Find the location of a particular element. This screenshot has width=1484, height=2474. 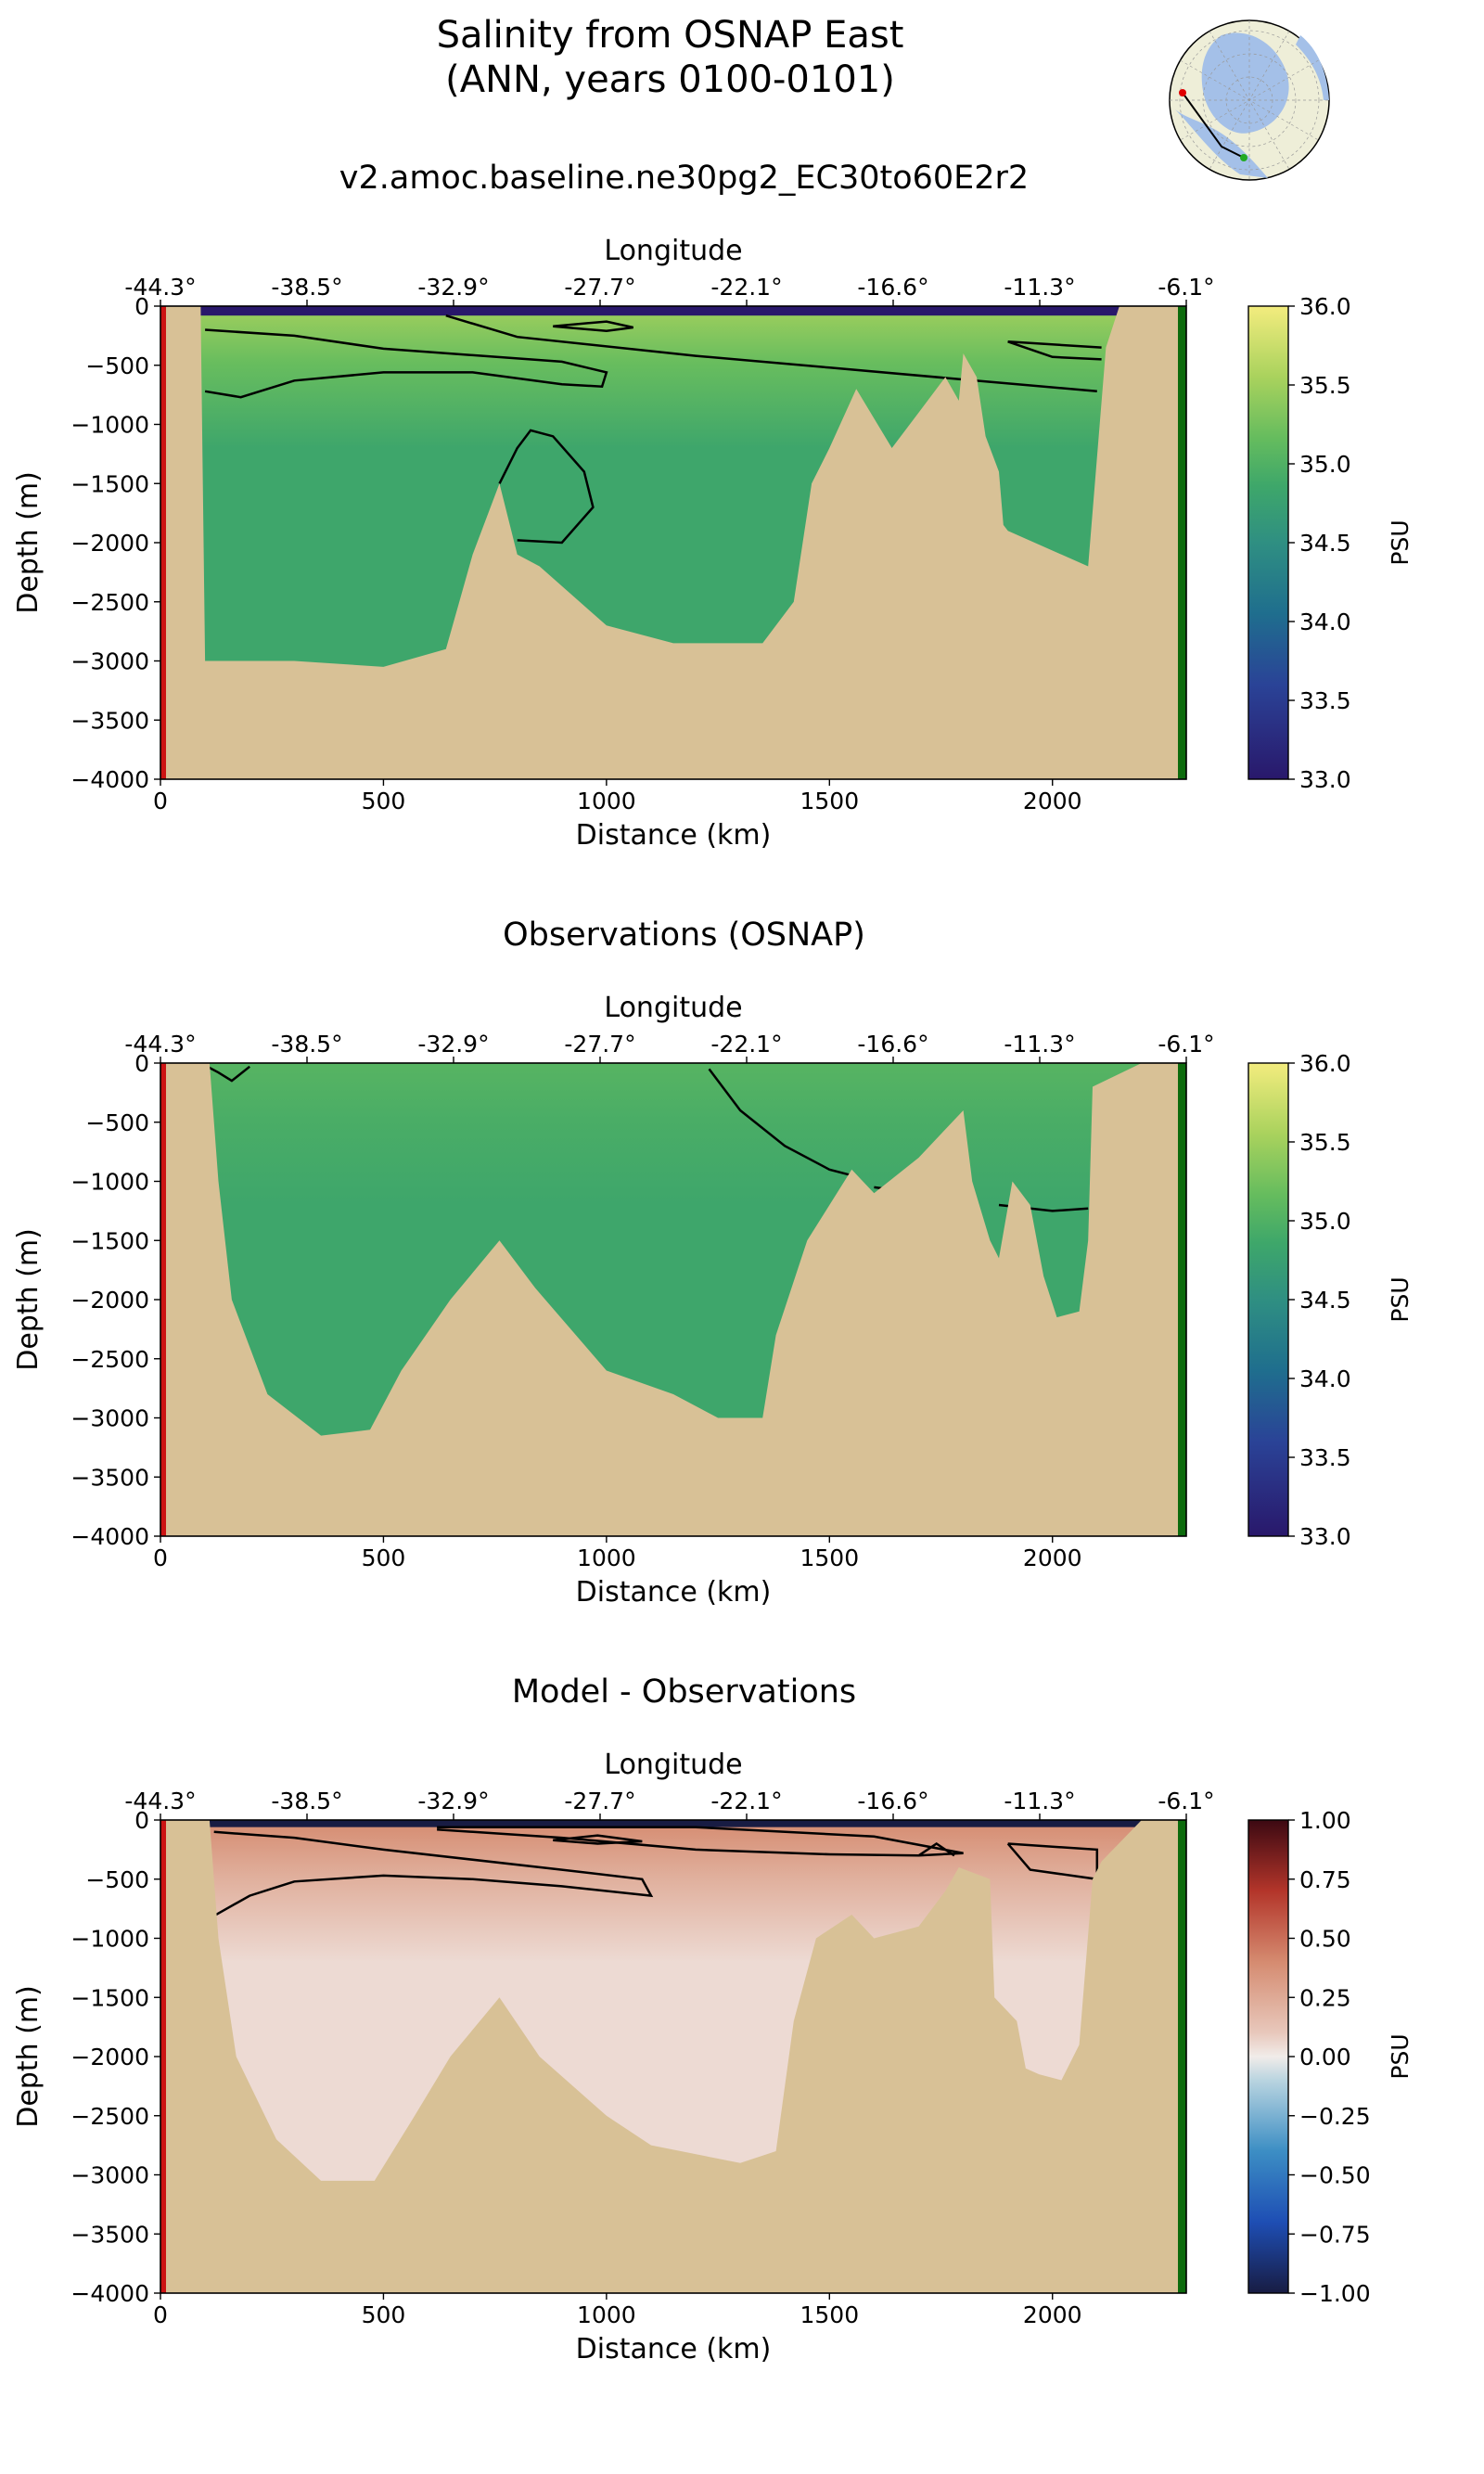

map-gridlines is located at coordinates (1249, 100).